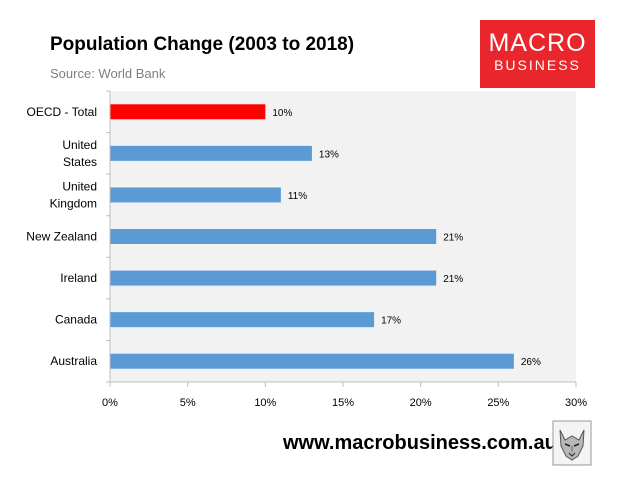 The height and width of the screenshot is (483, 635). What do you see at coordinates (343, 403) in the screenshot?
I see `x-tick-label: 15%` at bounding box center [343, 403].